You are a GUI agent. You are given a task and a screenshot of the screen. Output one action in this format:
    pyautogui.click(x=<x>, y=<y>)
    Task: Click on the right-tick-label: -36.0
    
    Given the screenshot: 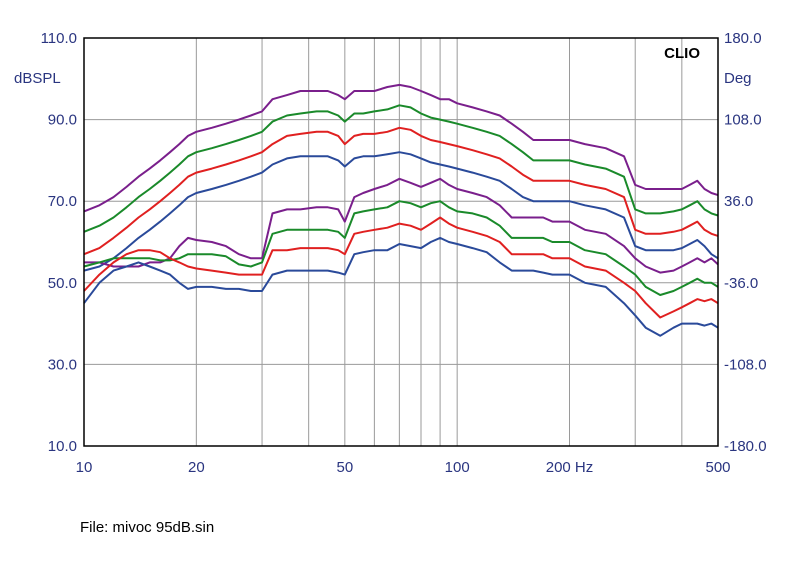 What is the action you would take?
    pyautogui.click(x=741, y=283)
    